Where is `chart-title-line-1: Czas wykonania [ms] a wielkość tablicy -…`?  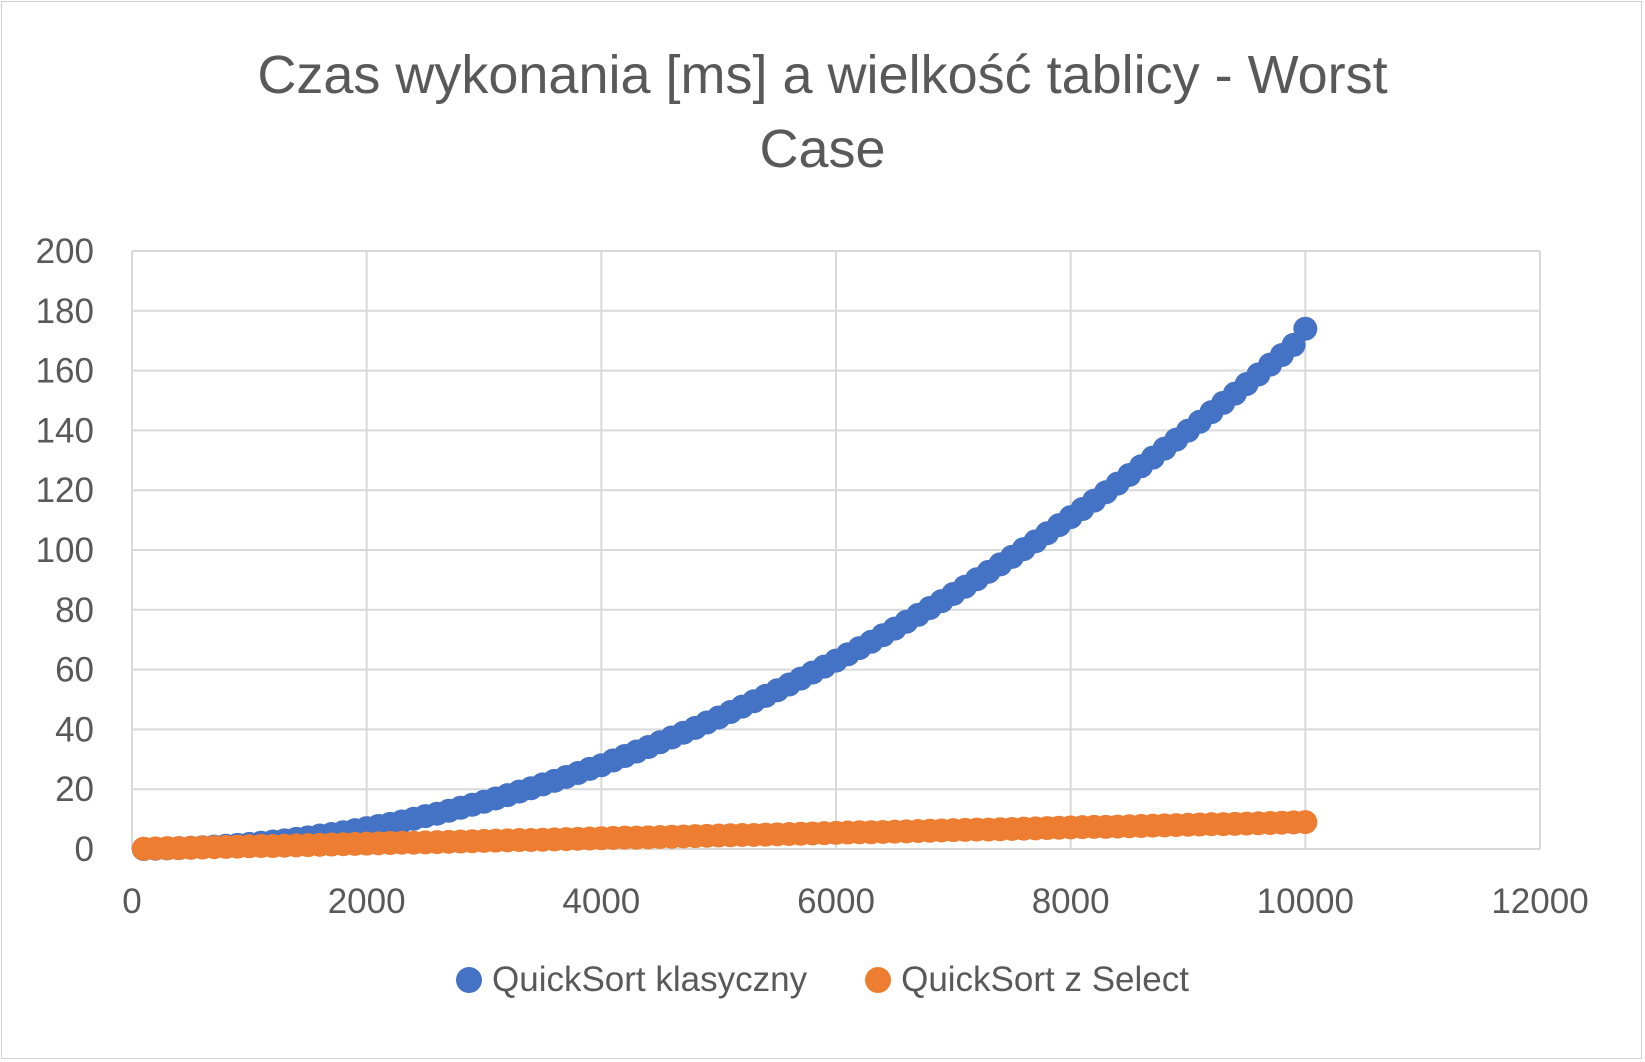
chart-title-line-1: Czas wykonania [ms] a wielkość tablicy -… is located at coordinates (822, 75).